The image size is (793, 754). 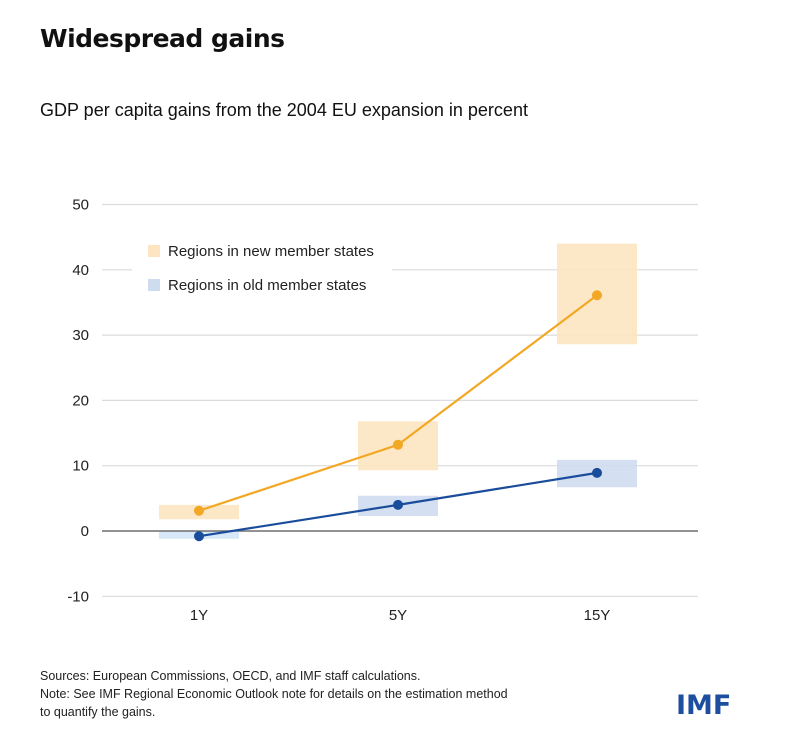 I want to click on legend-label-new: Regions in new member states, so click(x=271, y=251).